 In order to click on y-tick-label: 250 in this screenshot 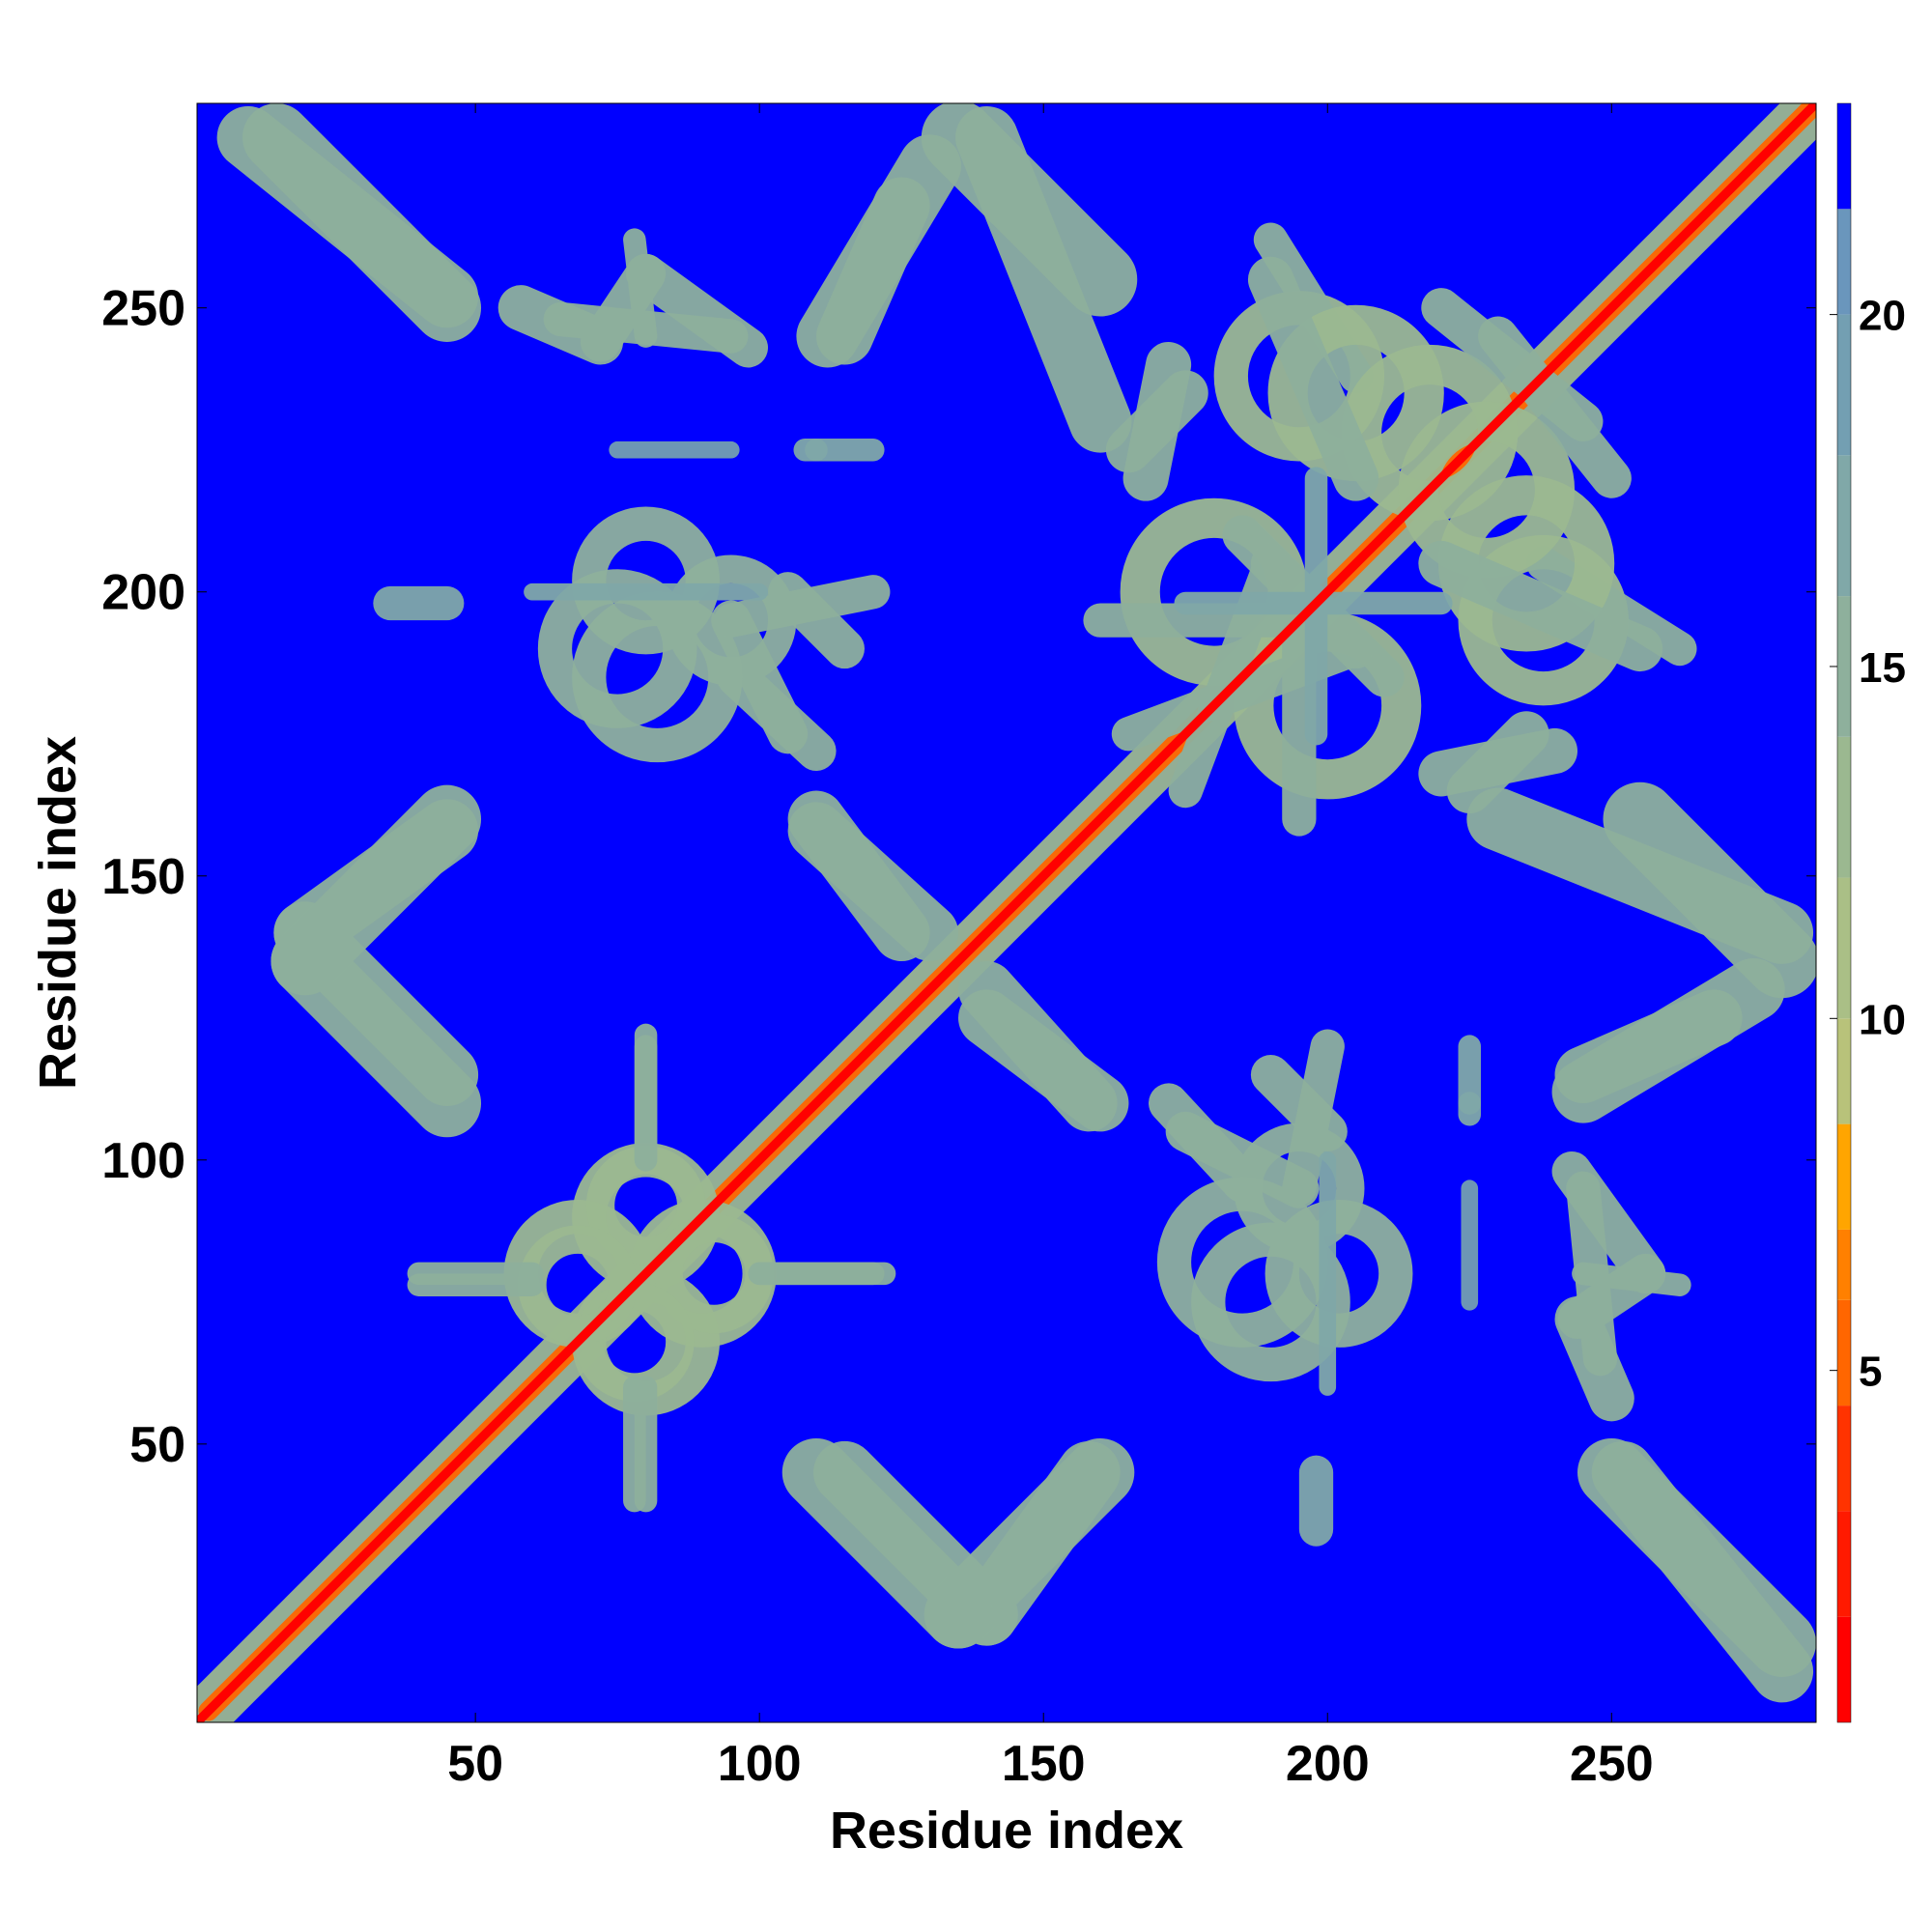, I will do `click(143, 309)`.